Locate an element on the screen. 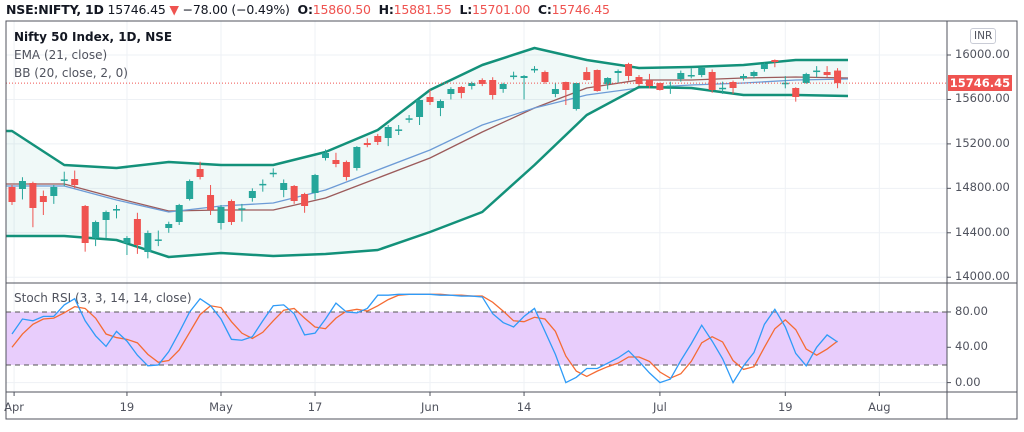 The image size is (1024, 432). price-tick-label: 15200.00 is located at coordinates (982, 142).